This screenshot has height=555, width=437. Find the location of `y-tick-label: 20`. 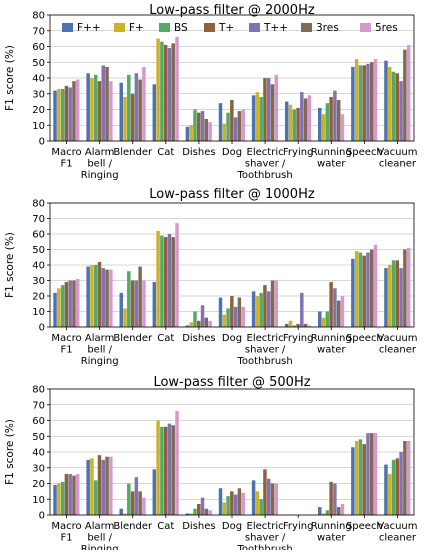

y-tick-label: 20 is located at coordinates (38, 110).